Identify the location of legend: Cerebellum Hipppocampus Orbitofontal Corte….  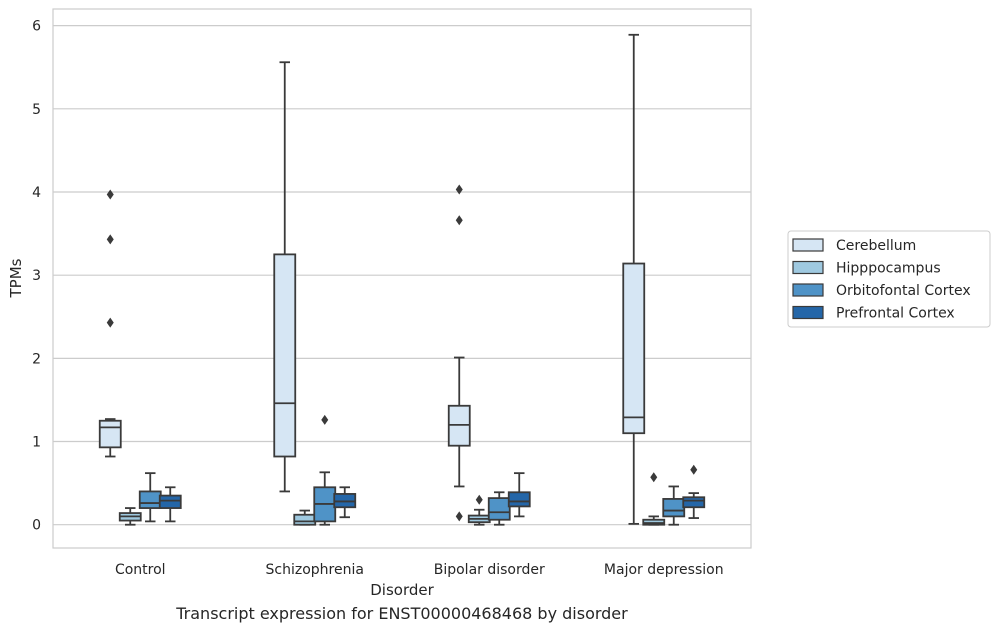
(889, 279).